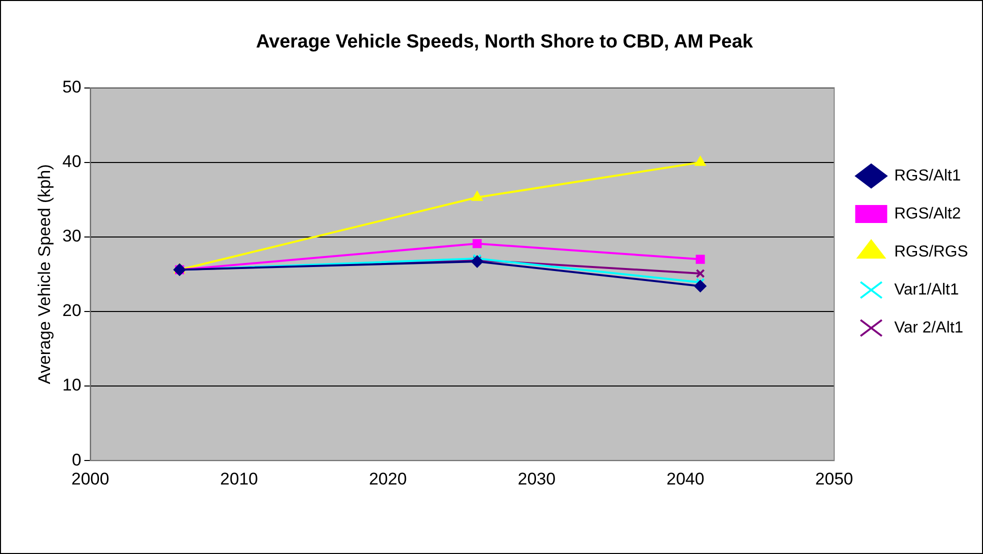 This screenshot has height=554, width=983. I want to click on chart-title: Average Vehicle Speeds, North Shore to CBD, AM Peak, so click(505, 42).